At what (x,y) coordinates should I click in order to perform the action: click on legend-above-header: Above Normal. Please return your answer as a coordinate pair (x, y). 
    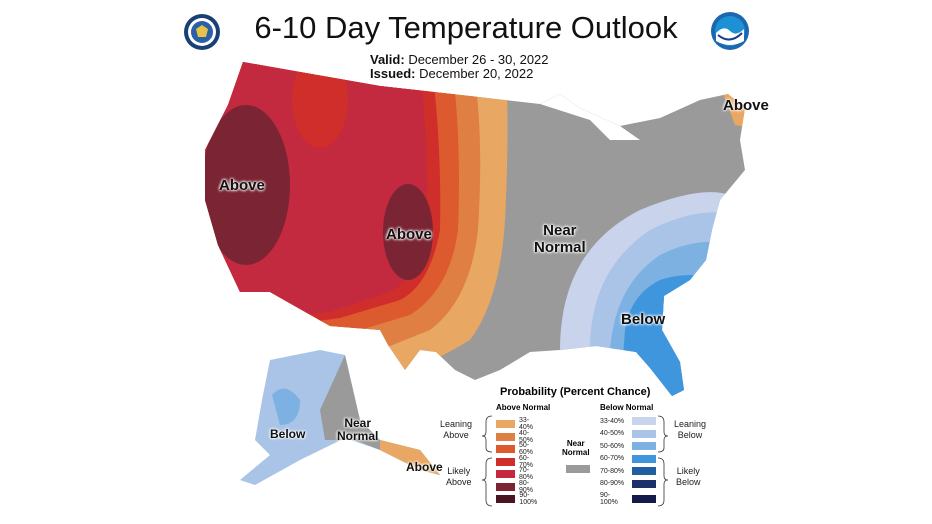
    Looking at the image, I should click on (523, 407).